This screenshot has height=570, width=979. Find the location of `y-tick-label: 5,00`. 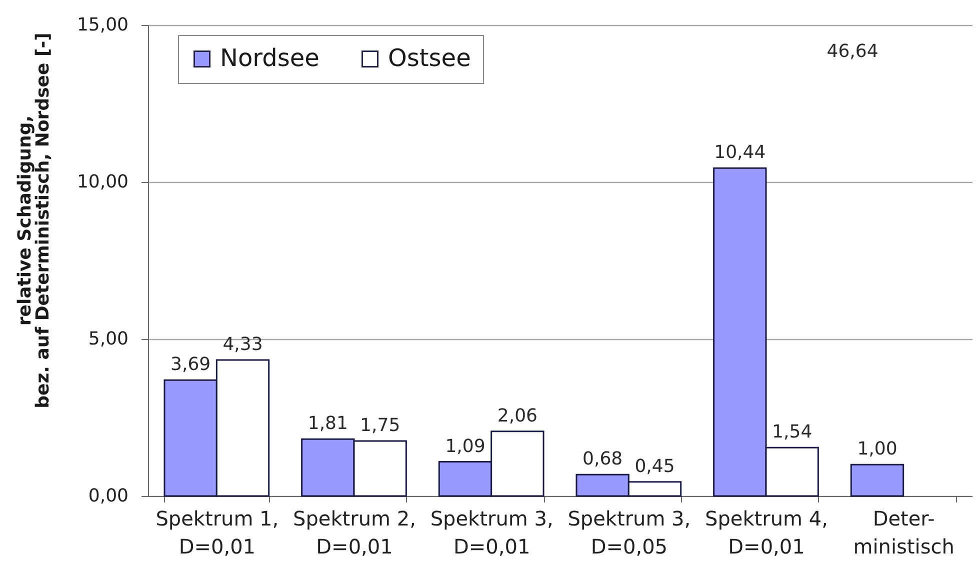

y-tick-label: 5,00 is located at coordinates (108, 339).